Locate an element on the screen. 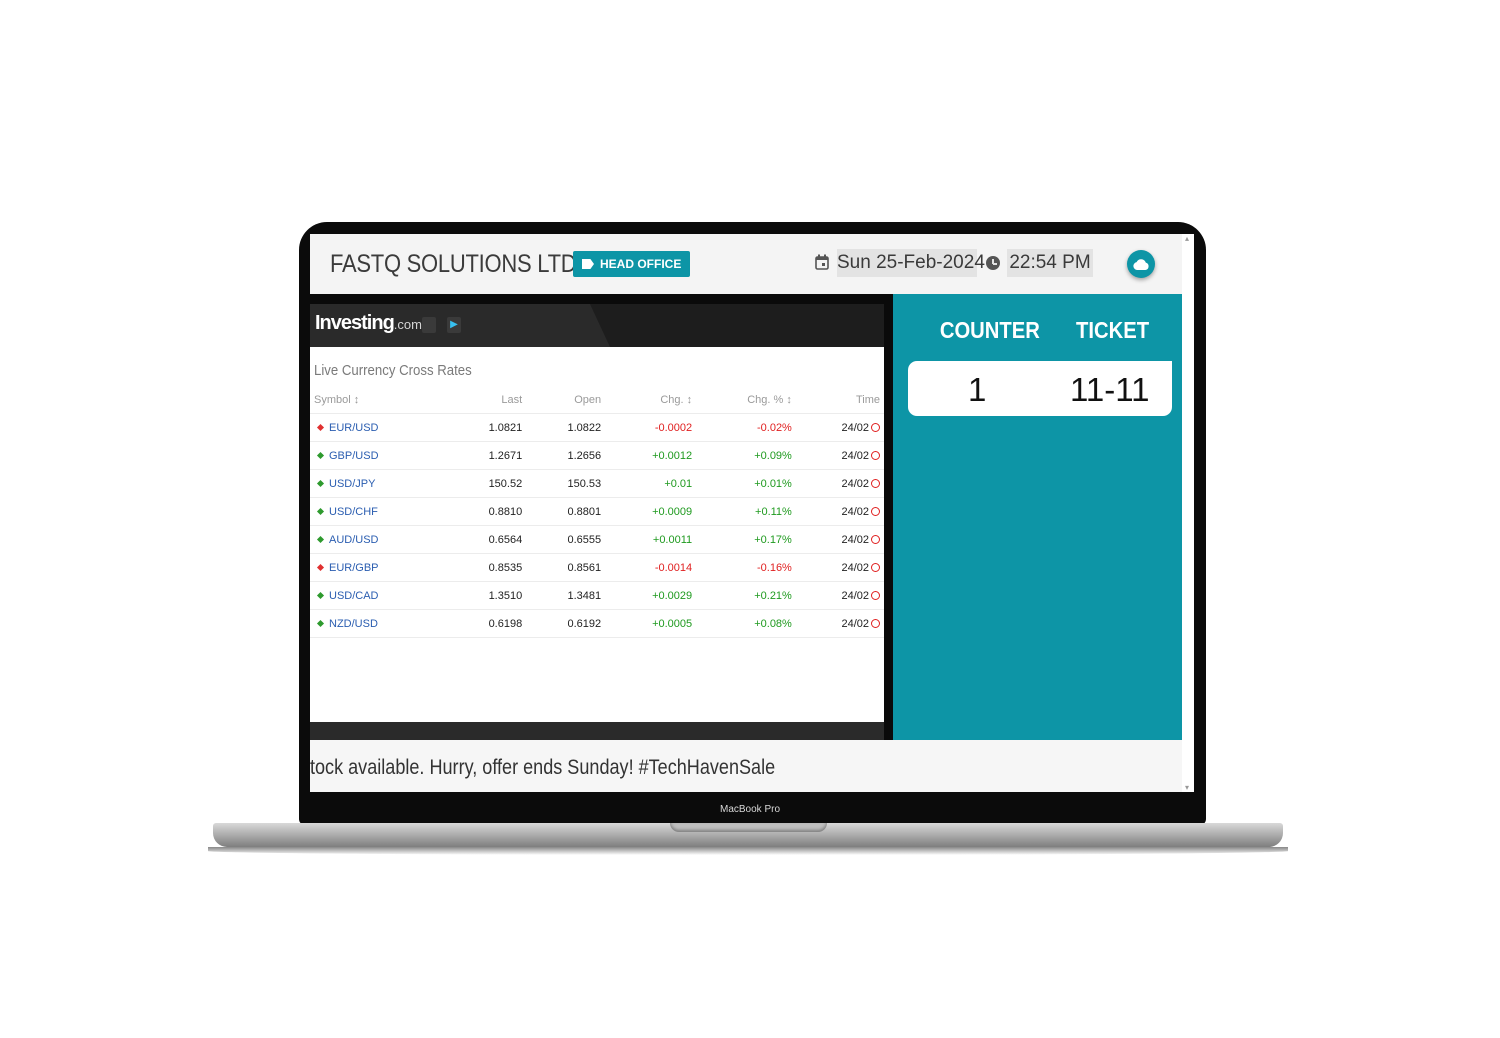 Image resolution: width=1500 pixels, height=1038 pixels. time-display: 22:54 PM is located at coordinates (1050, 263).